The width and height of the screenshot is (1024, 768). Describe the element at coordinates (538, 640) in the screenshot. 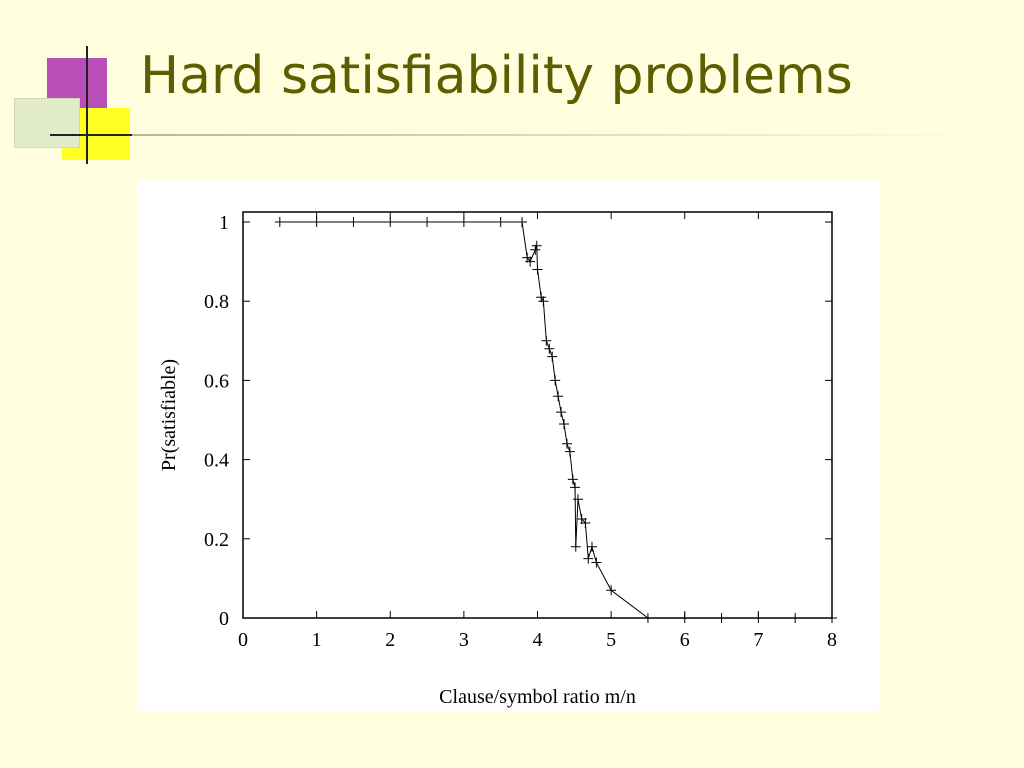

I see `x-tick-label: 4` at that location.